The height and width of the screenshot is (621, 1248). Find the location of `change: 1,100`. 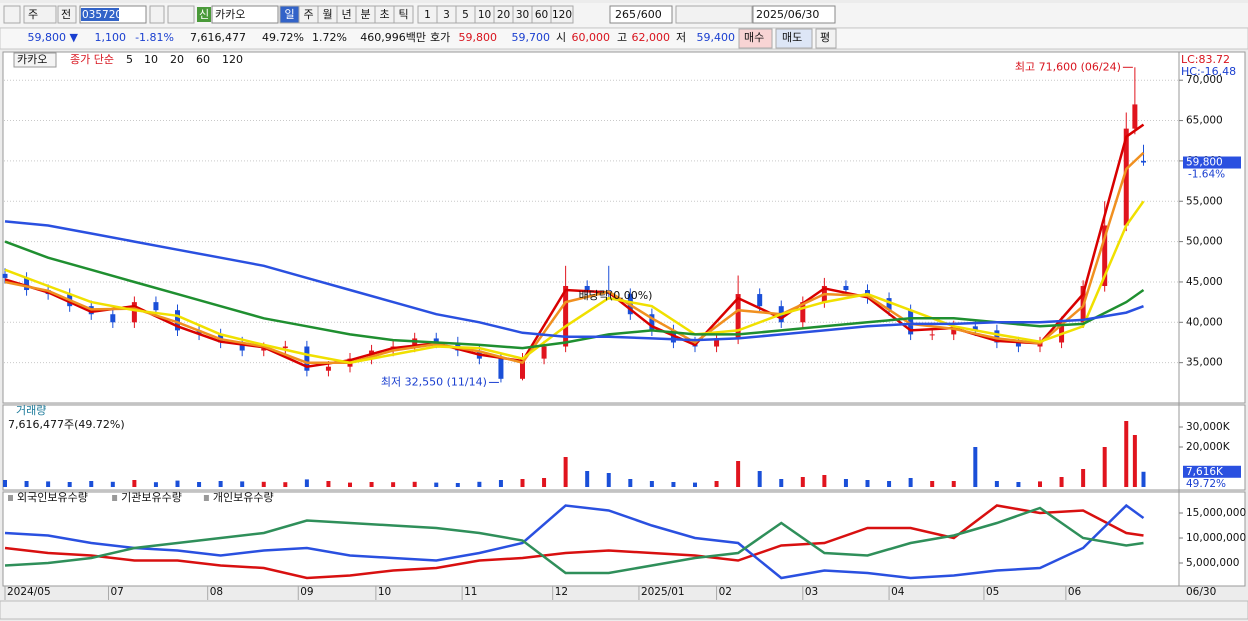

change: 1,100 is located at coordinates (111, 37).